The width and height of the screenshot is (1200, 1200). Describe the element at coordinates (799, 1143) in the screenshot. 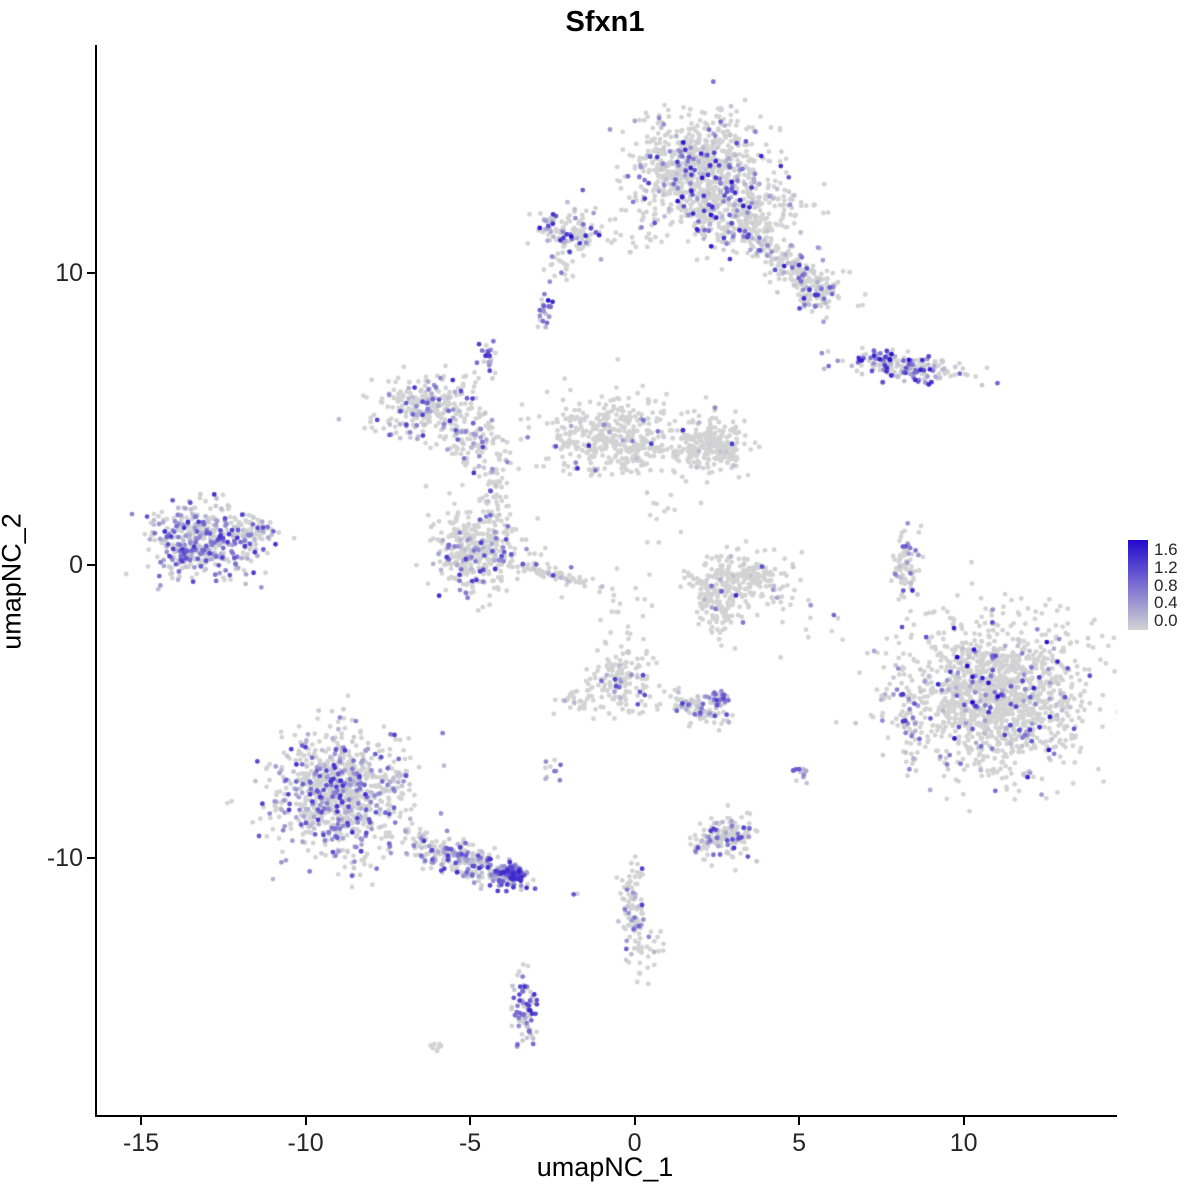

I see `x-tick-label: 5` at that location.